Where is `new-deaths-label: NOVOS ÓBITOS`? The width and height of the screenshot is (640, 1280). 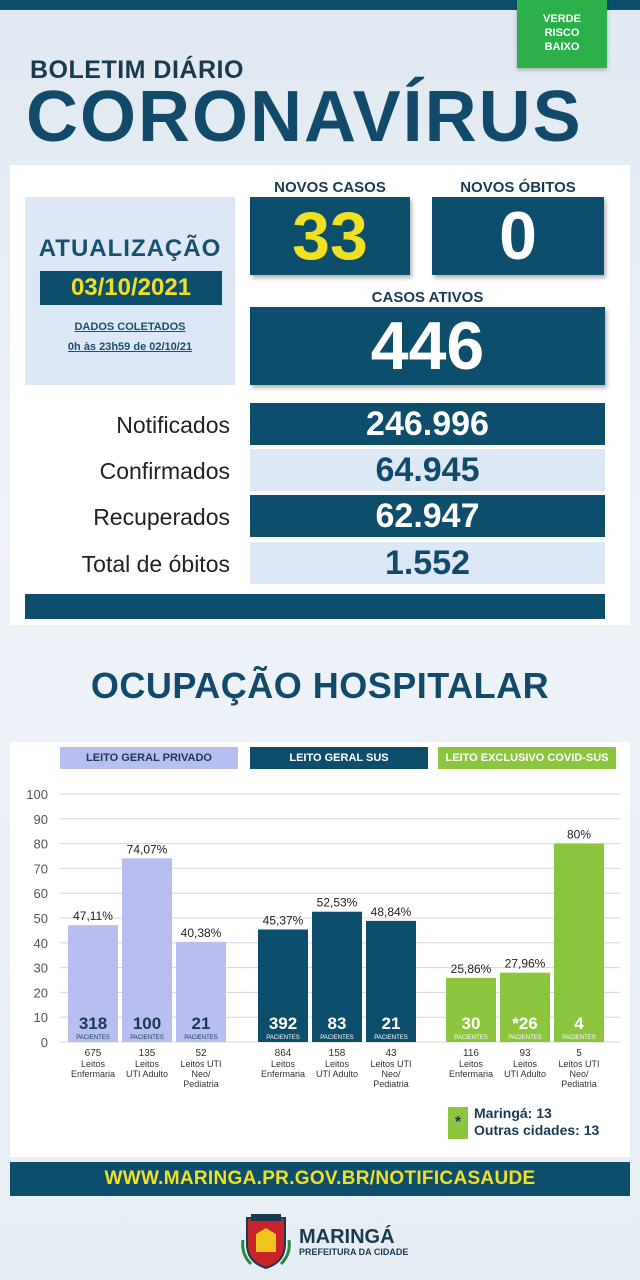
new-deaths-label: NOVOS ÓBITOS is located at coordinates (518, 187).